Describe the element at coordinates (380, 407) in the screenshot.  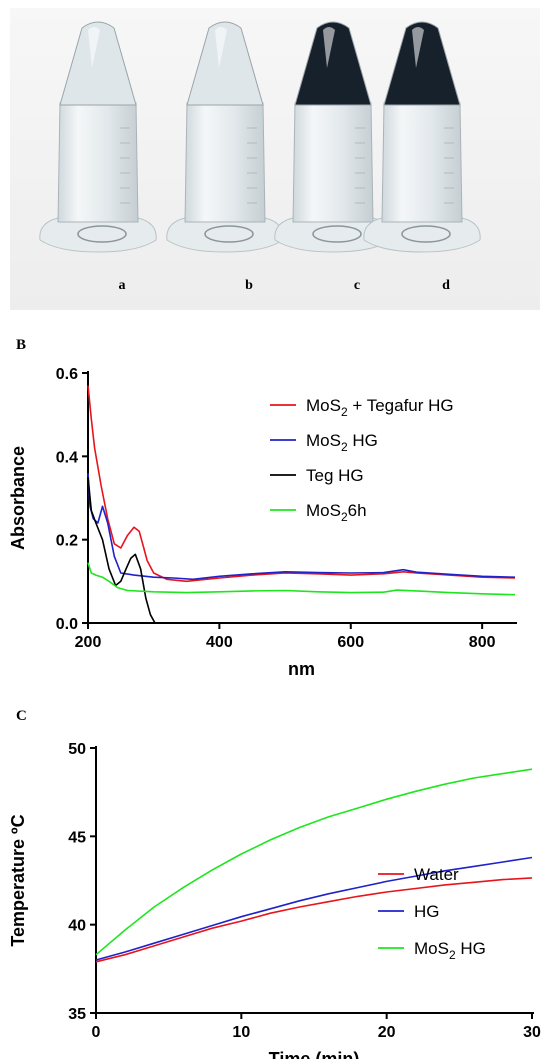
I see `legend-label-0: MoS2 + Tegafur HG` at that location.